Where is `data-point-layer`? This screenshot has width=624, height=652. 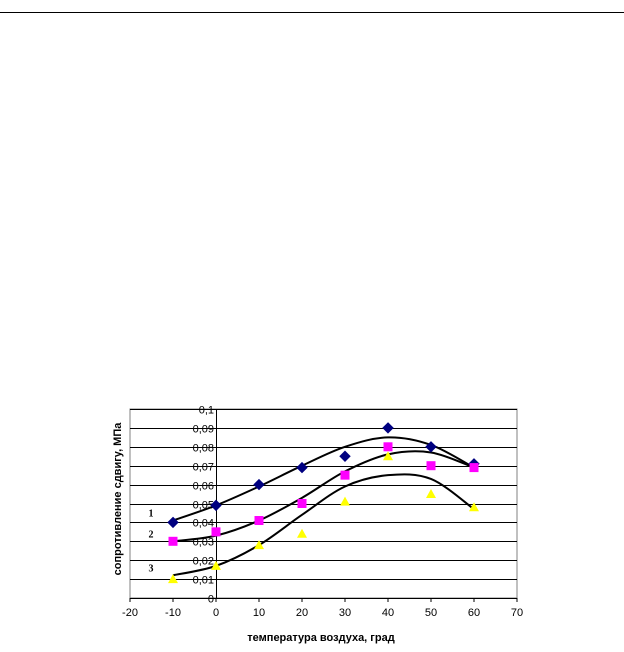 data-point-layer is located at coordinates (323, 503).